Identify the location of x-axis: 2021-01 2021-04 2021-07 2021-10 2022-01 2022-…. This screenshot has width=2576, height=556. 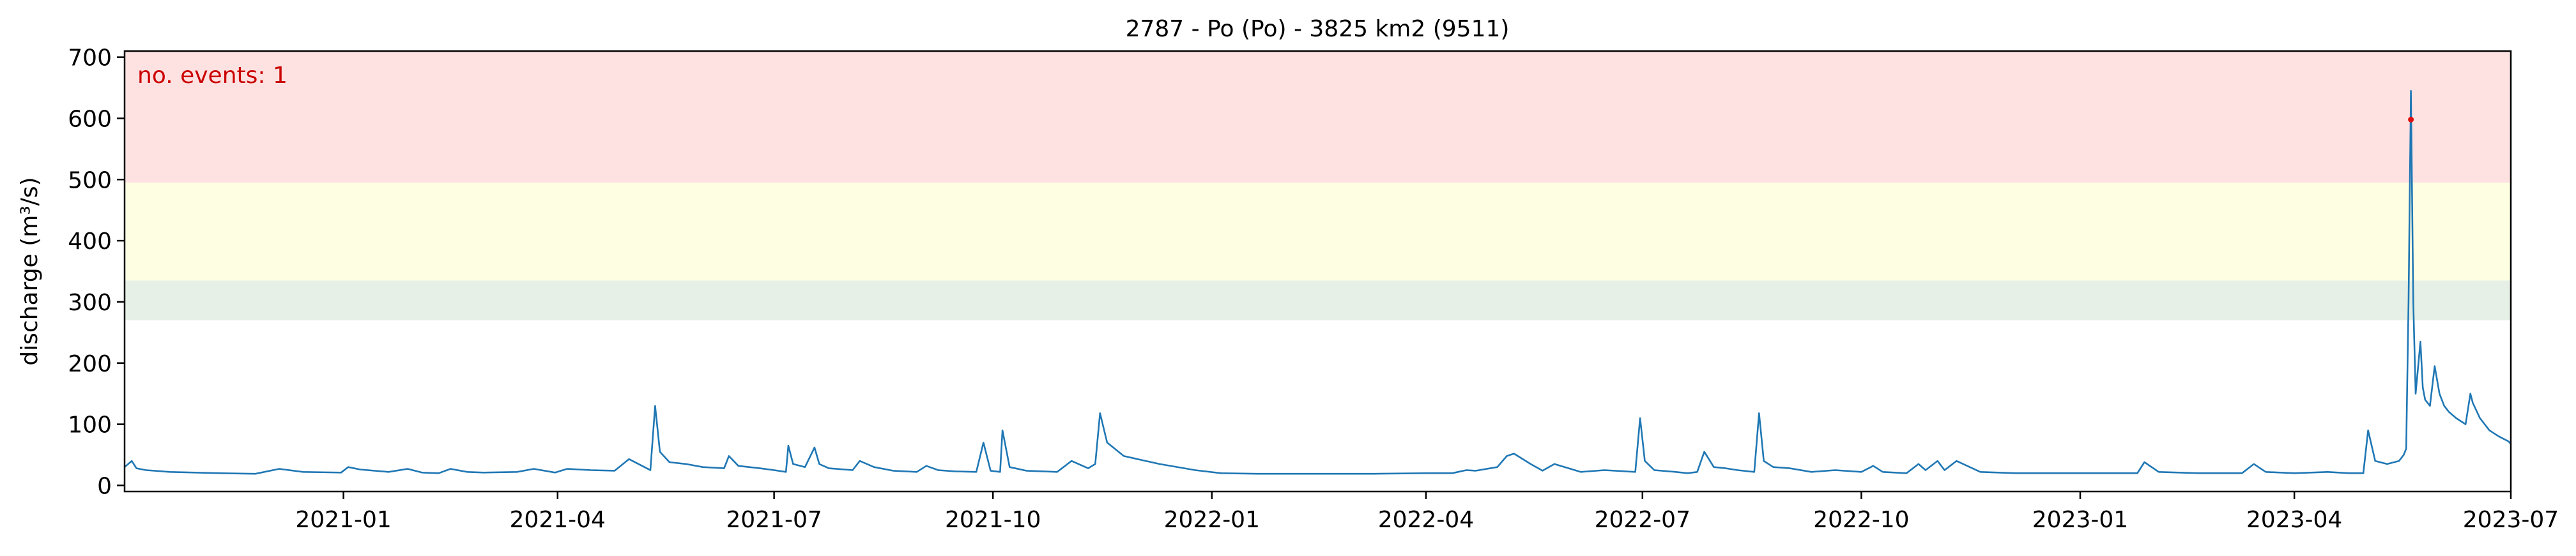
(1427, 512).